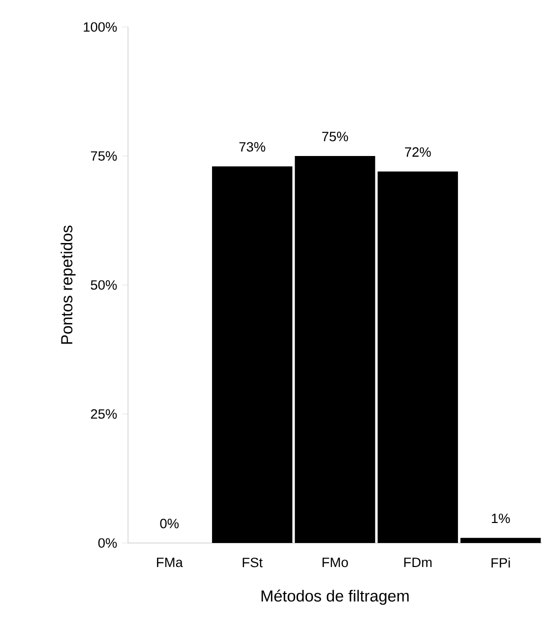 This screenshot has width=546, height=623. I want to click on x-axis-title: Métodos de filtragem, so click(334, 597).